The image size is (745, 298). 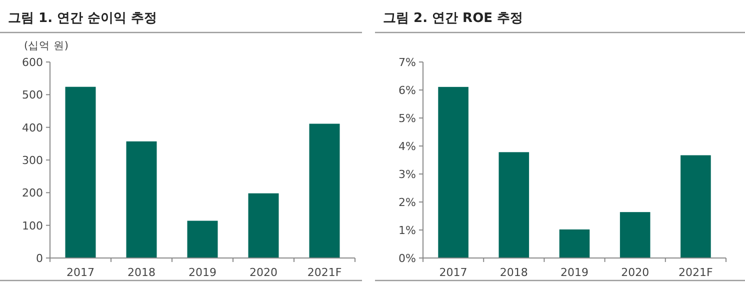 What do you see at coordinates (453, 18) in the screenshot?
I see `chart-title: 그림 2. 연간 ROE 추정` at bounding box center [453, 18].